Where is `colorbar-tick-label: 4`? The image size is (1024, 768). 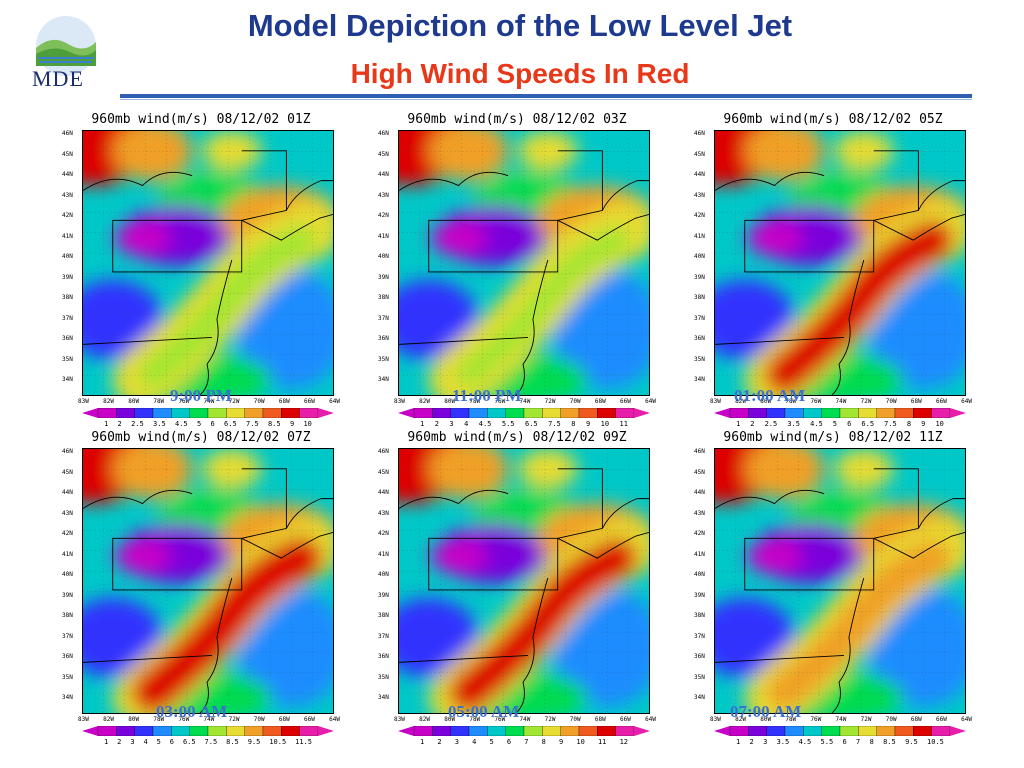 colorbar-tick-label: 4 is located at coordinates (145, 742).